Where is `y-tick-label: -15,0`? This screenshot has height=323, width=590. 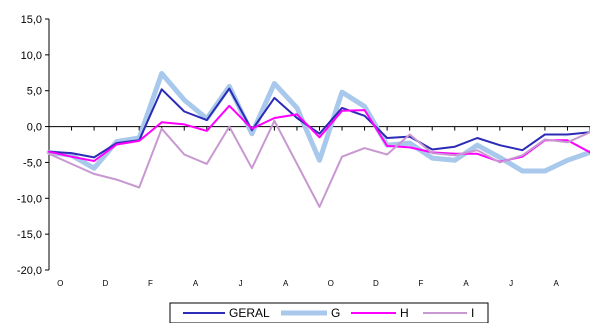 y-tick-label: -15,0 is located at coordinates (29, 235).